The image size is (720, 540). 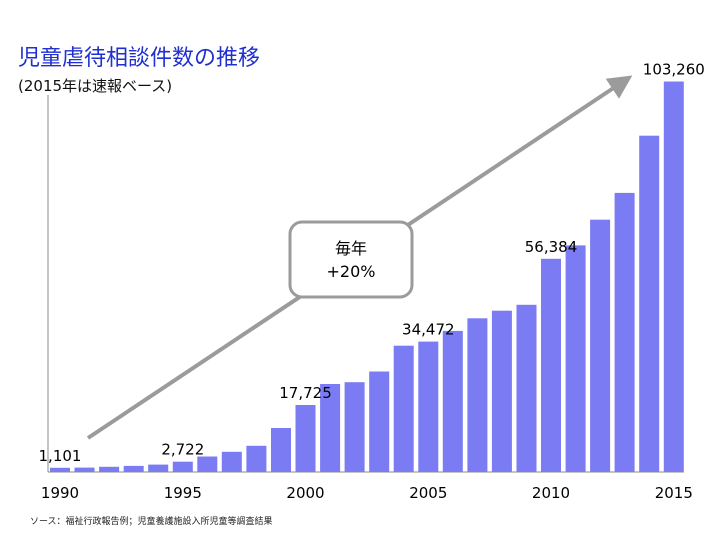 What do you see at coordinates (575, 358) in the screenshot?
I see `bar-2011` at bounding box center [575, 358].